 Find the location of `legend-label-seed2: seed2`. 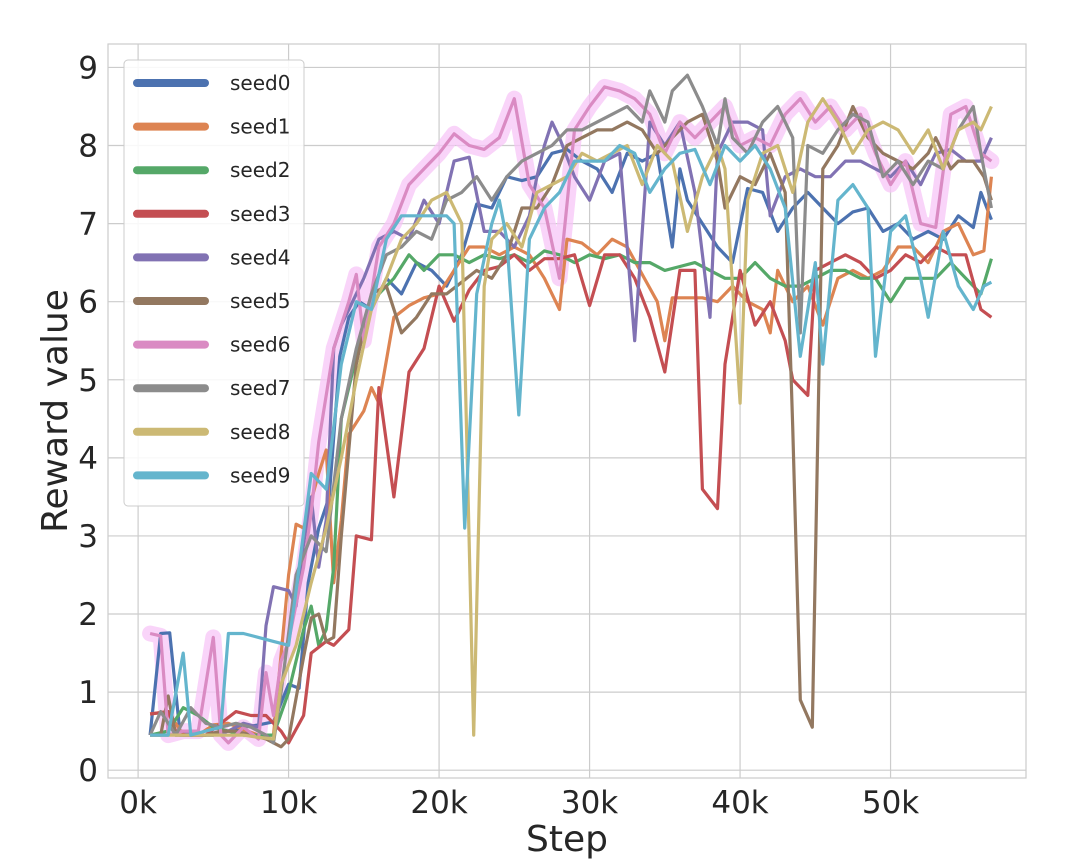

legend-label-seed2: seed2 is located at coordinates (260, 170).